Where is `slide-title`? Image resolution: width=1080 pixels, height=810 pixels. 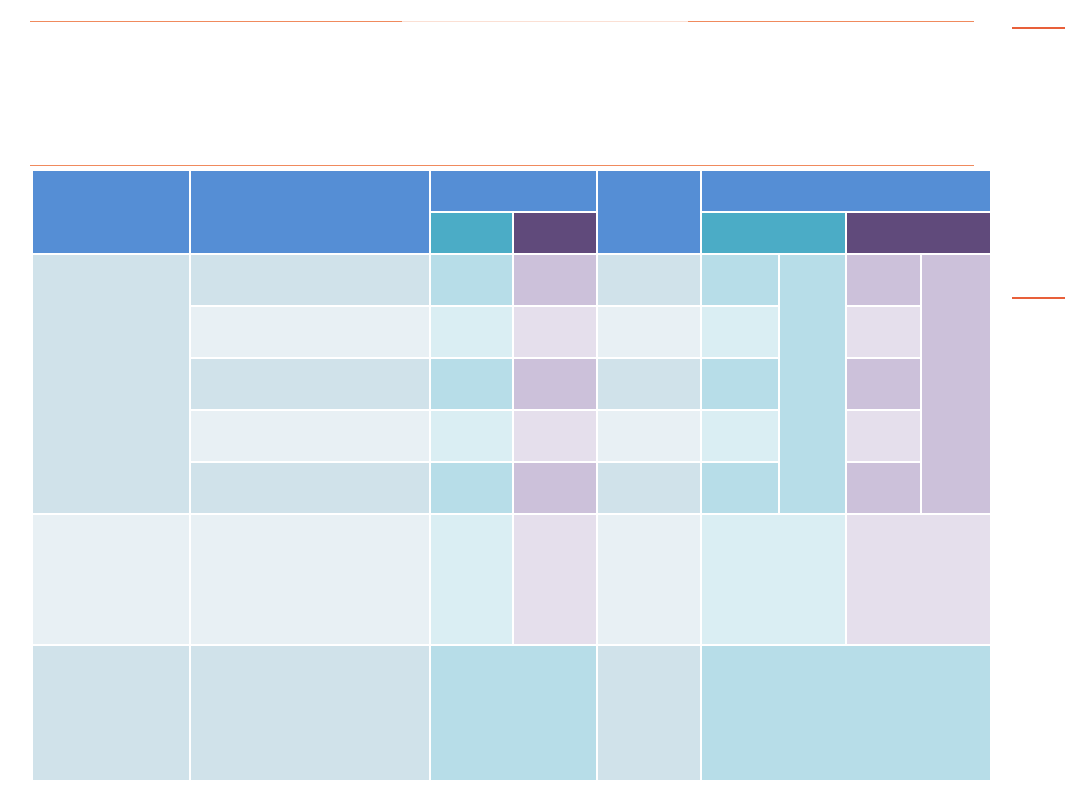
slide-title is located at coordinates (502, 95).